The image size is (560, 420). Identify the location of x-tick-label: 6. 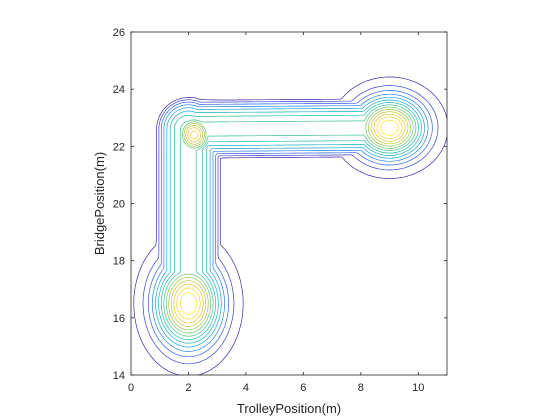
(303, 388).